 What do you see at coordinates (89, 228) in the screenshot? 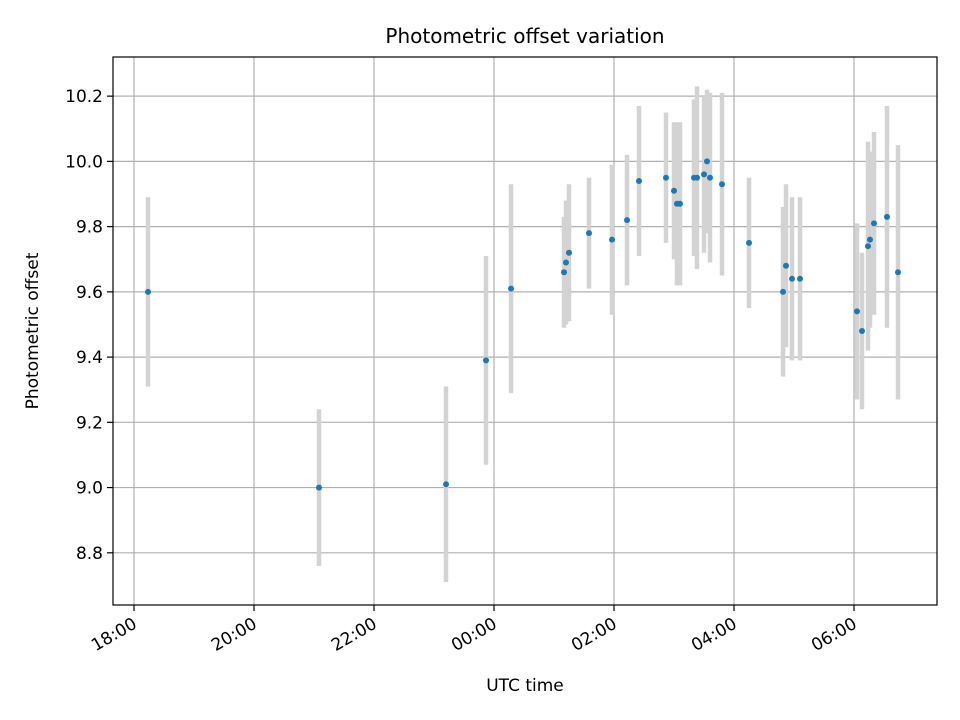
I see `y-tick-label: 9.8` at bounding box center [89, 228].